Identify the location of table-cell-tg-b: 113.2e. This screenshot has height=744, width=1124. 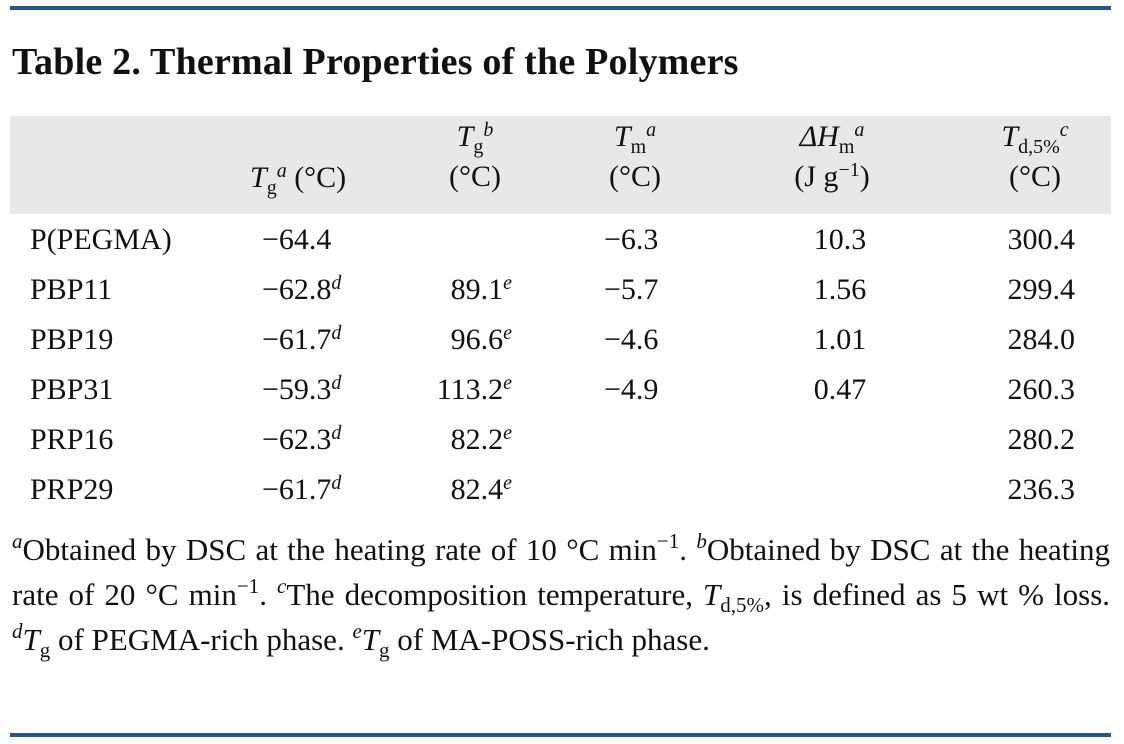
(474, 389).